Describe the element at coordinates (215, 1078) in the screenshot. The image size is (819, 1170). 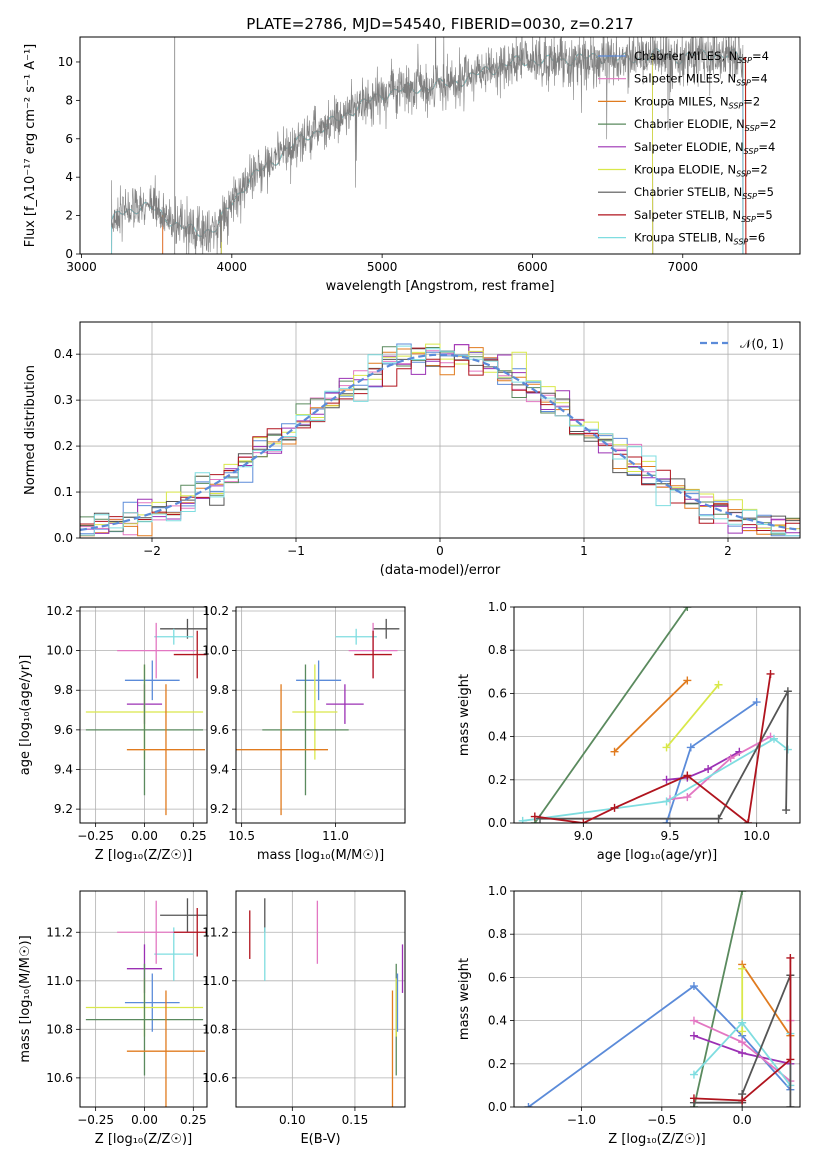
I see `y-tick-label: 10.6` at that location.